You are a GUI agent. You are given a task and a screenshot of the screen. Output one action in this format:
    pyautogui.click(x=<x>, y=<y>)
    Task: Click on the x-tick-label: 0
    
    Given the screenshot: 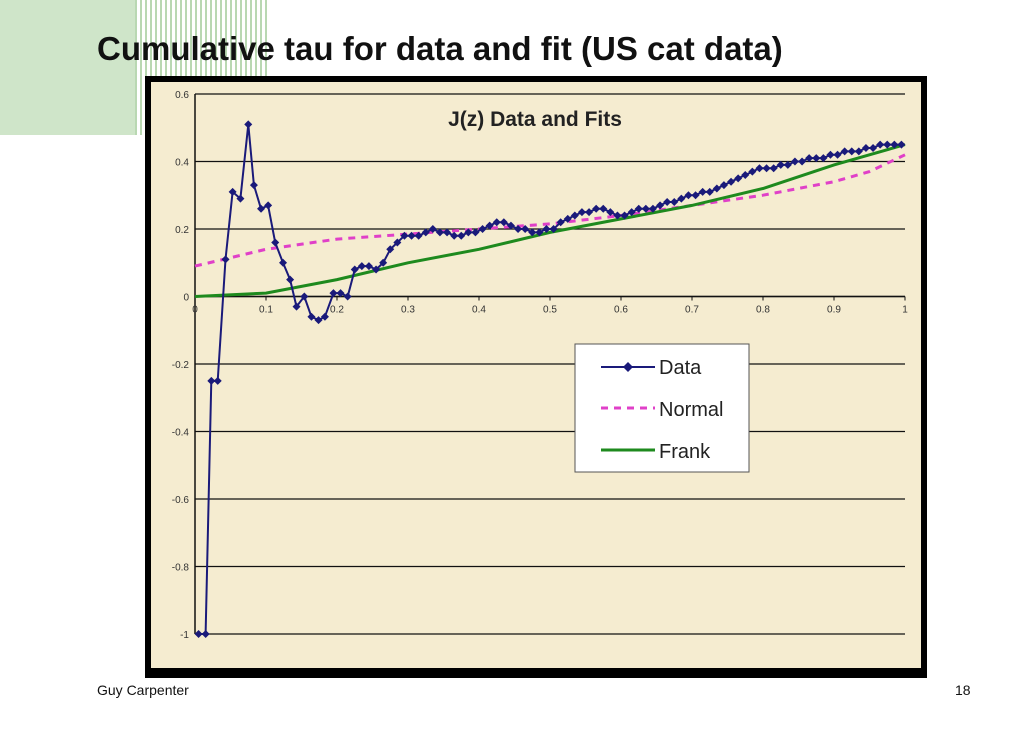 What is the action you would take?
    pyautogui.click(x=195, y=310)
    